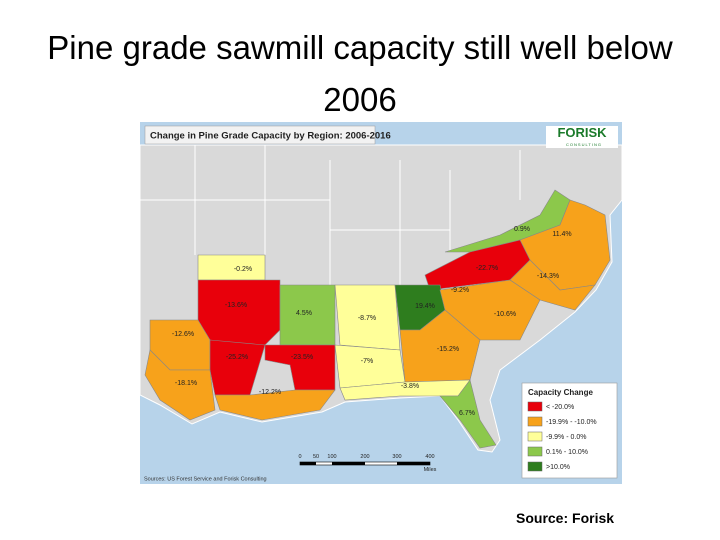  Describe the element at coordinates (330, 215) in the screenshot. I see `state-borders` at that location.